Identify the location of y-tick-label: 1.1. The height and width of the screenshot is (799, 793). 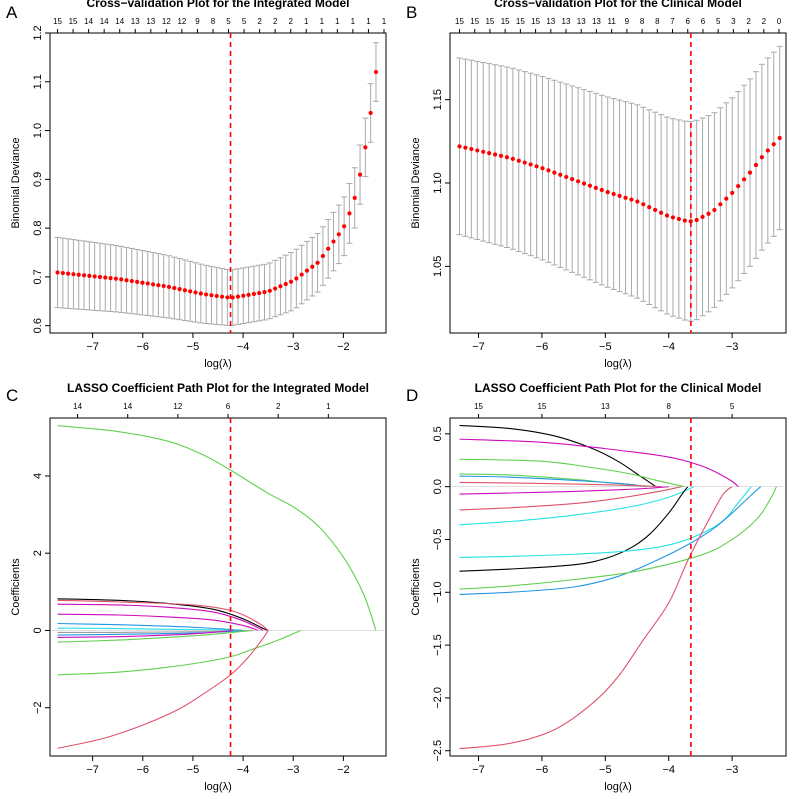
(38, 81).